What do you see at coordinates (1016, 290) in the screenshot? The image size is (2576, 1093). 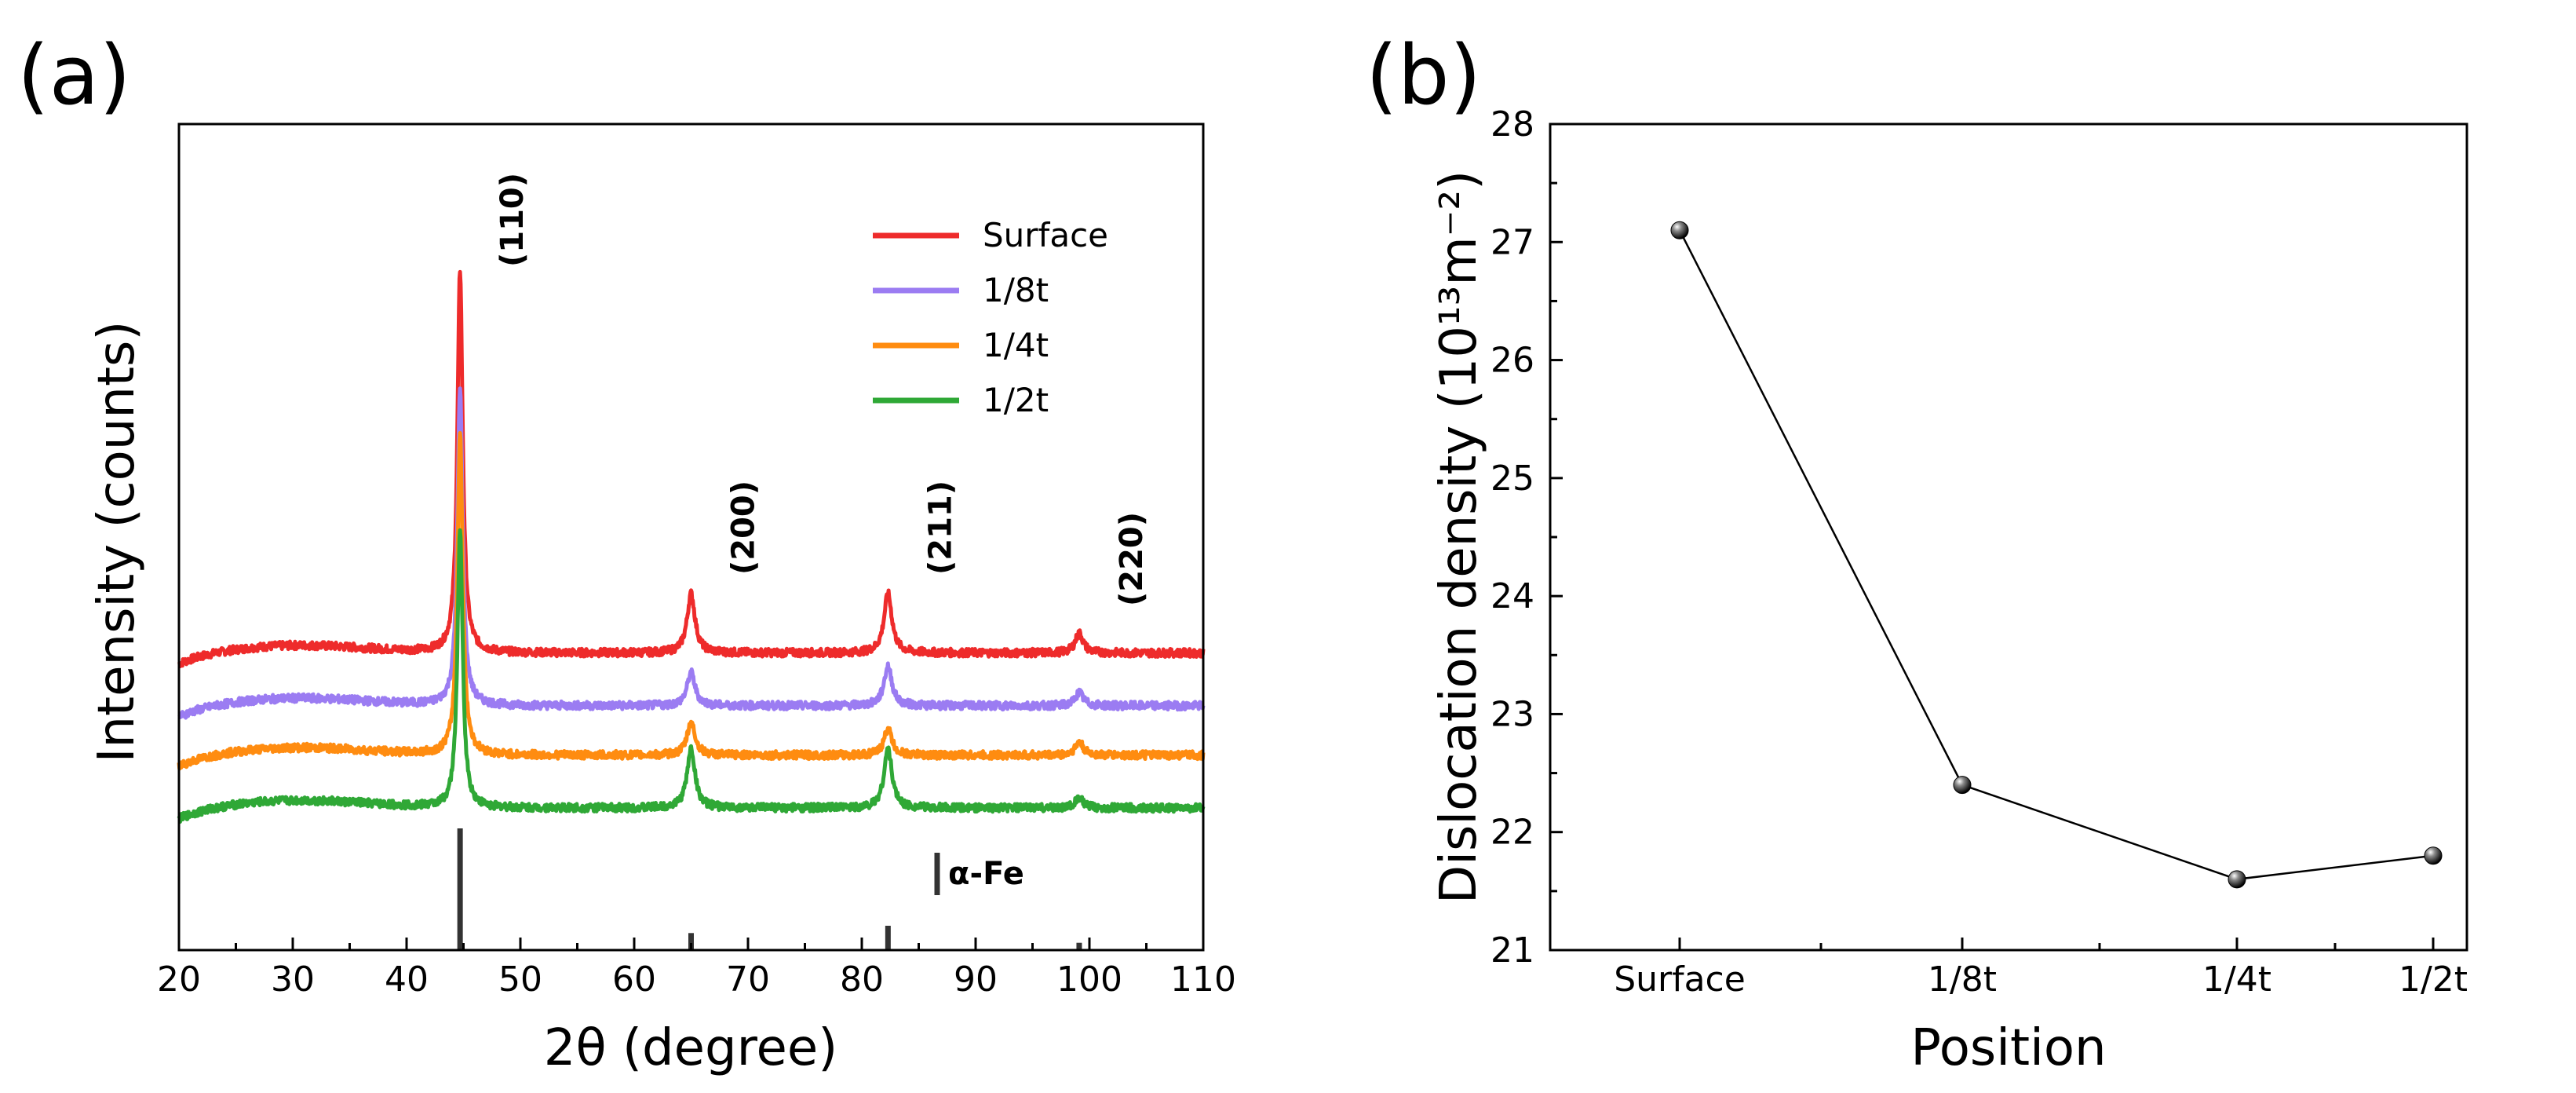 I see `legend-label: 1/8t` at bounding box center [1016, 290].